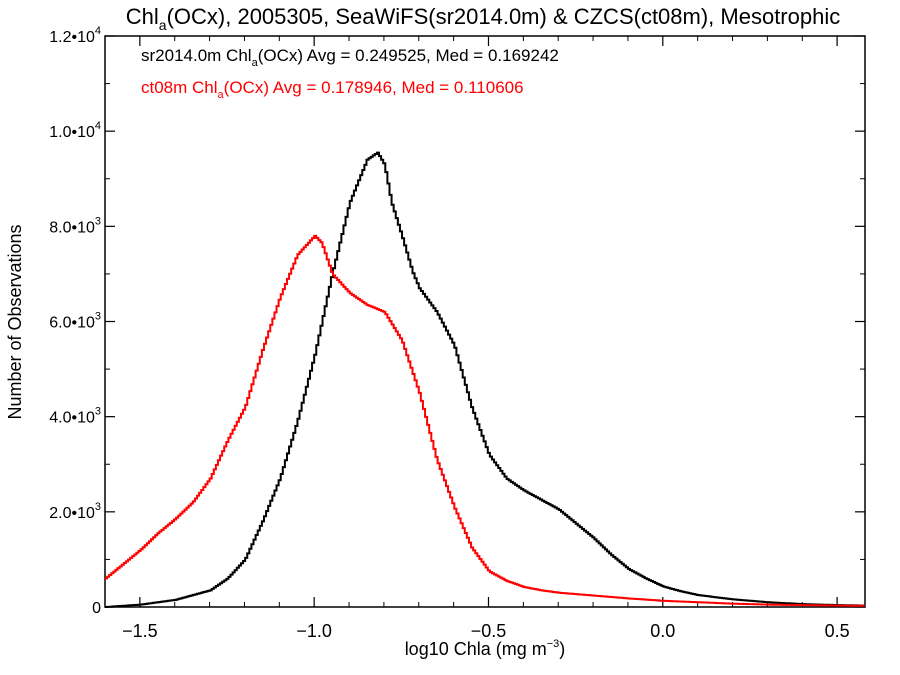 Image resolution: width=900 pixels, height=675 pixels. What do you see at coordinates (489, 631) in the screenshot?
I see `x-tick-label: −0.5` at bounding box center [489, 631].